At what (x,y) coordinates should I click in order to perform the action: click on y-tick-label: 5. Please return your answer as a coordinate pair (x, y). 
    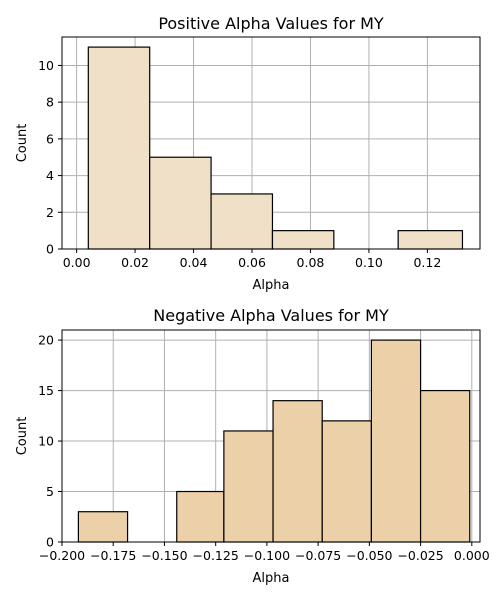
    Looking at the image, I should click on (50, 491).